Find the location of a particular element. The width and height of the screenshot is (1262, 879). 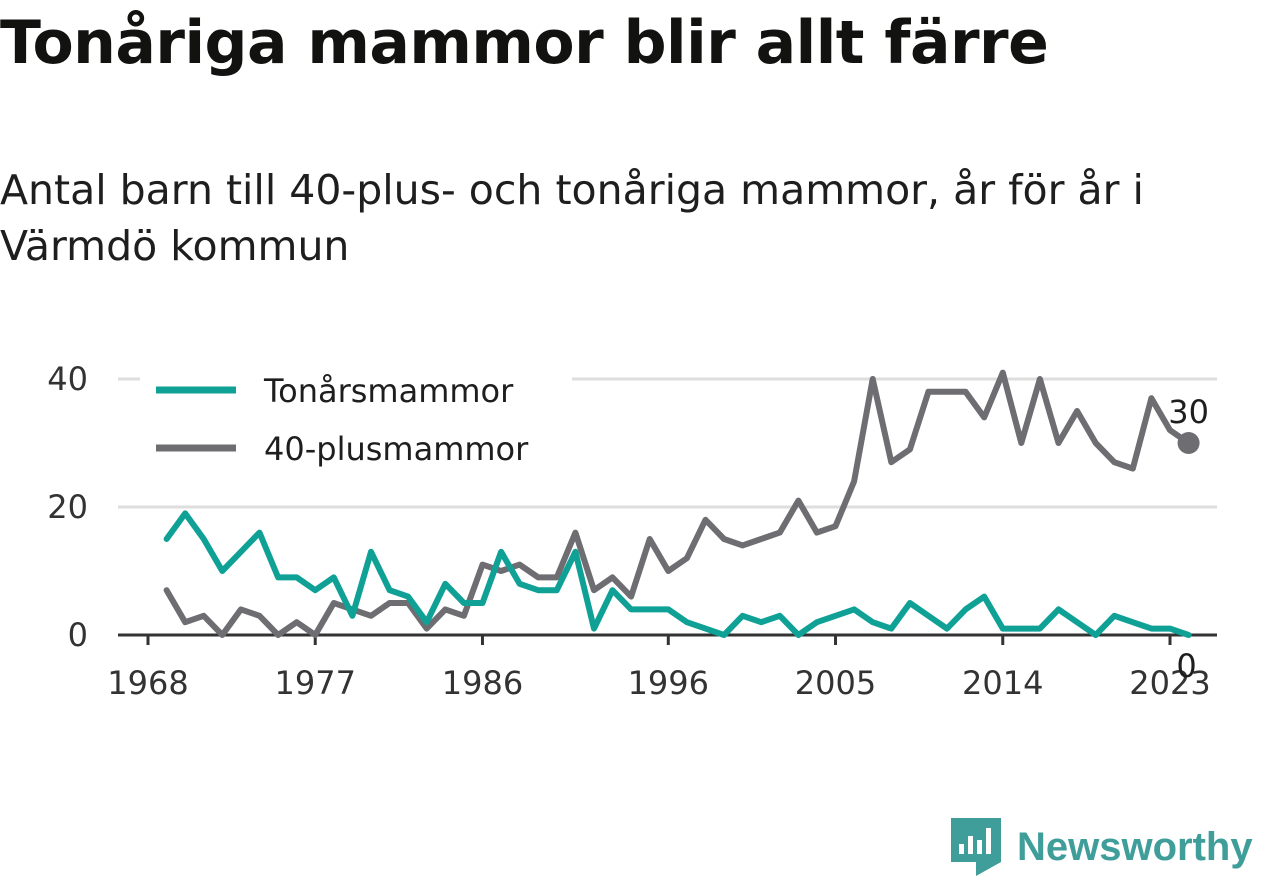

y-tick-label: 40 is located at coordinates (67, 379).